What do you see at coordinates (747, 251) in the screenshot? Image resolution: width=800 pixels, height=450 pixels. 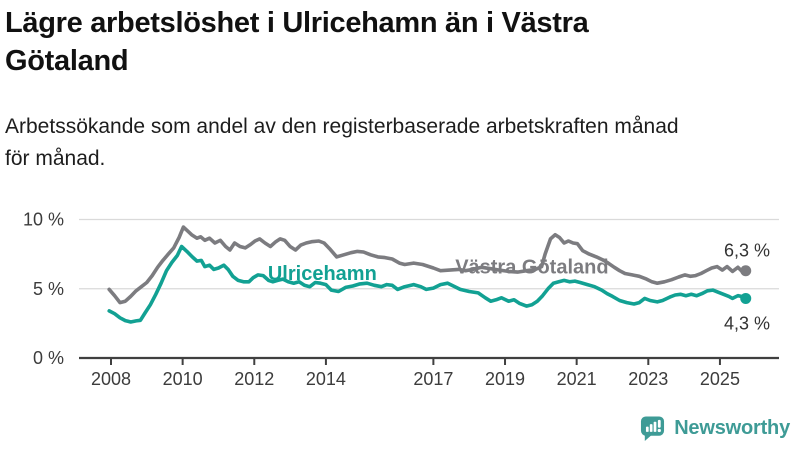 I see `end-label-v-stra-g-taland: 6,3 %` at bounding box center [747, 251].